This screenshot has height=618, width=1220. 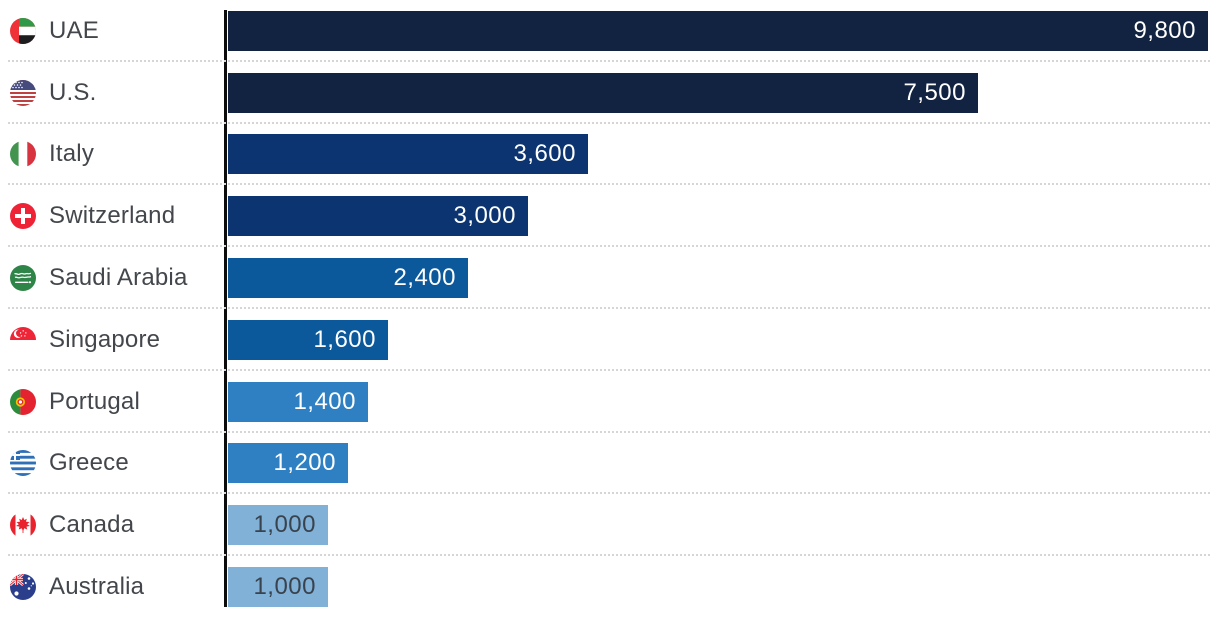 I want to click on value-bar: 9,800, so click(x=718, y=30).